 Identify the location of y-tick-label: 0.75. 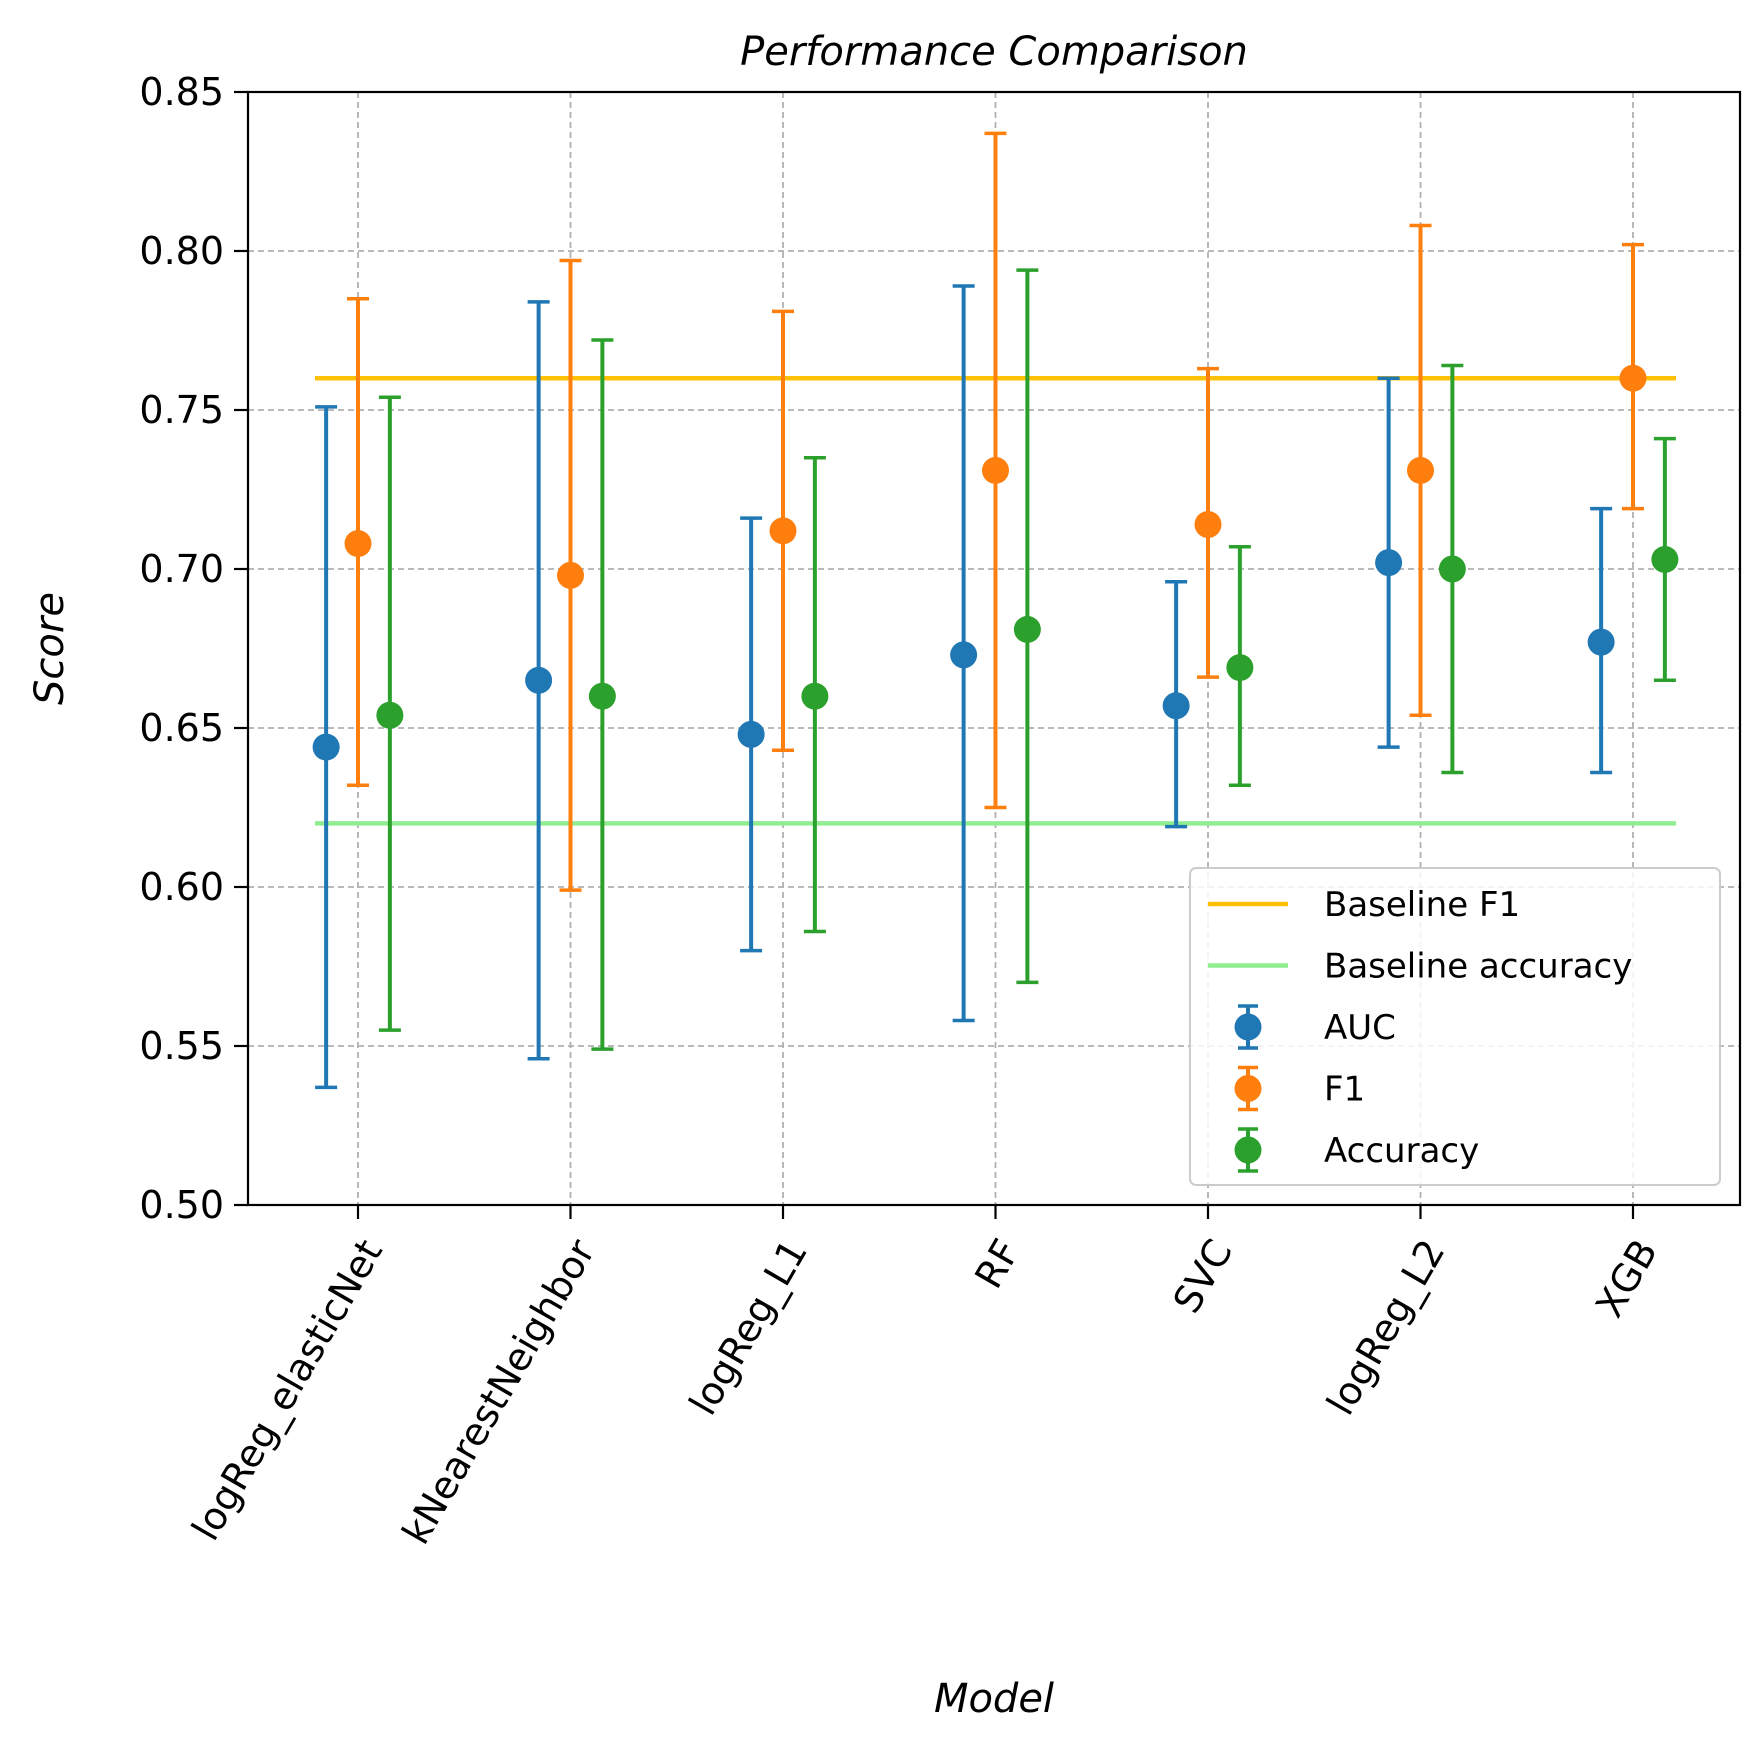
(181, 410).